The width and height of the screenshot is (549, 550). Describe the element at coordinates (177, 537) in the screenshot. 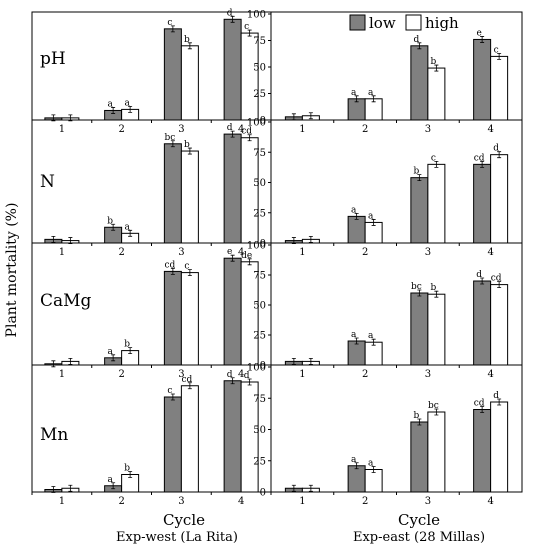

I see `experiment-title-west: Exp-west (La Rita)` at that location.